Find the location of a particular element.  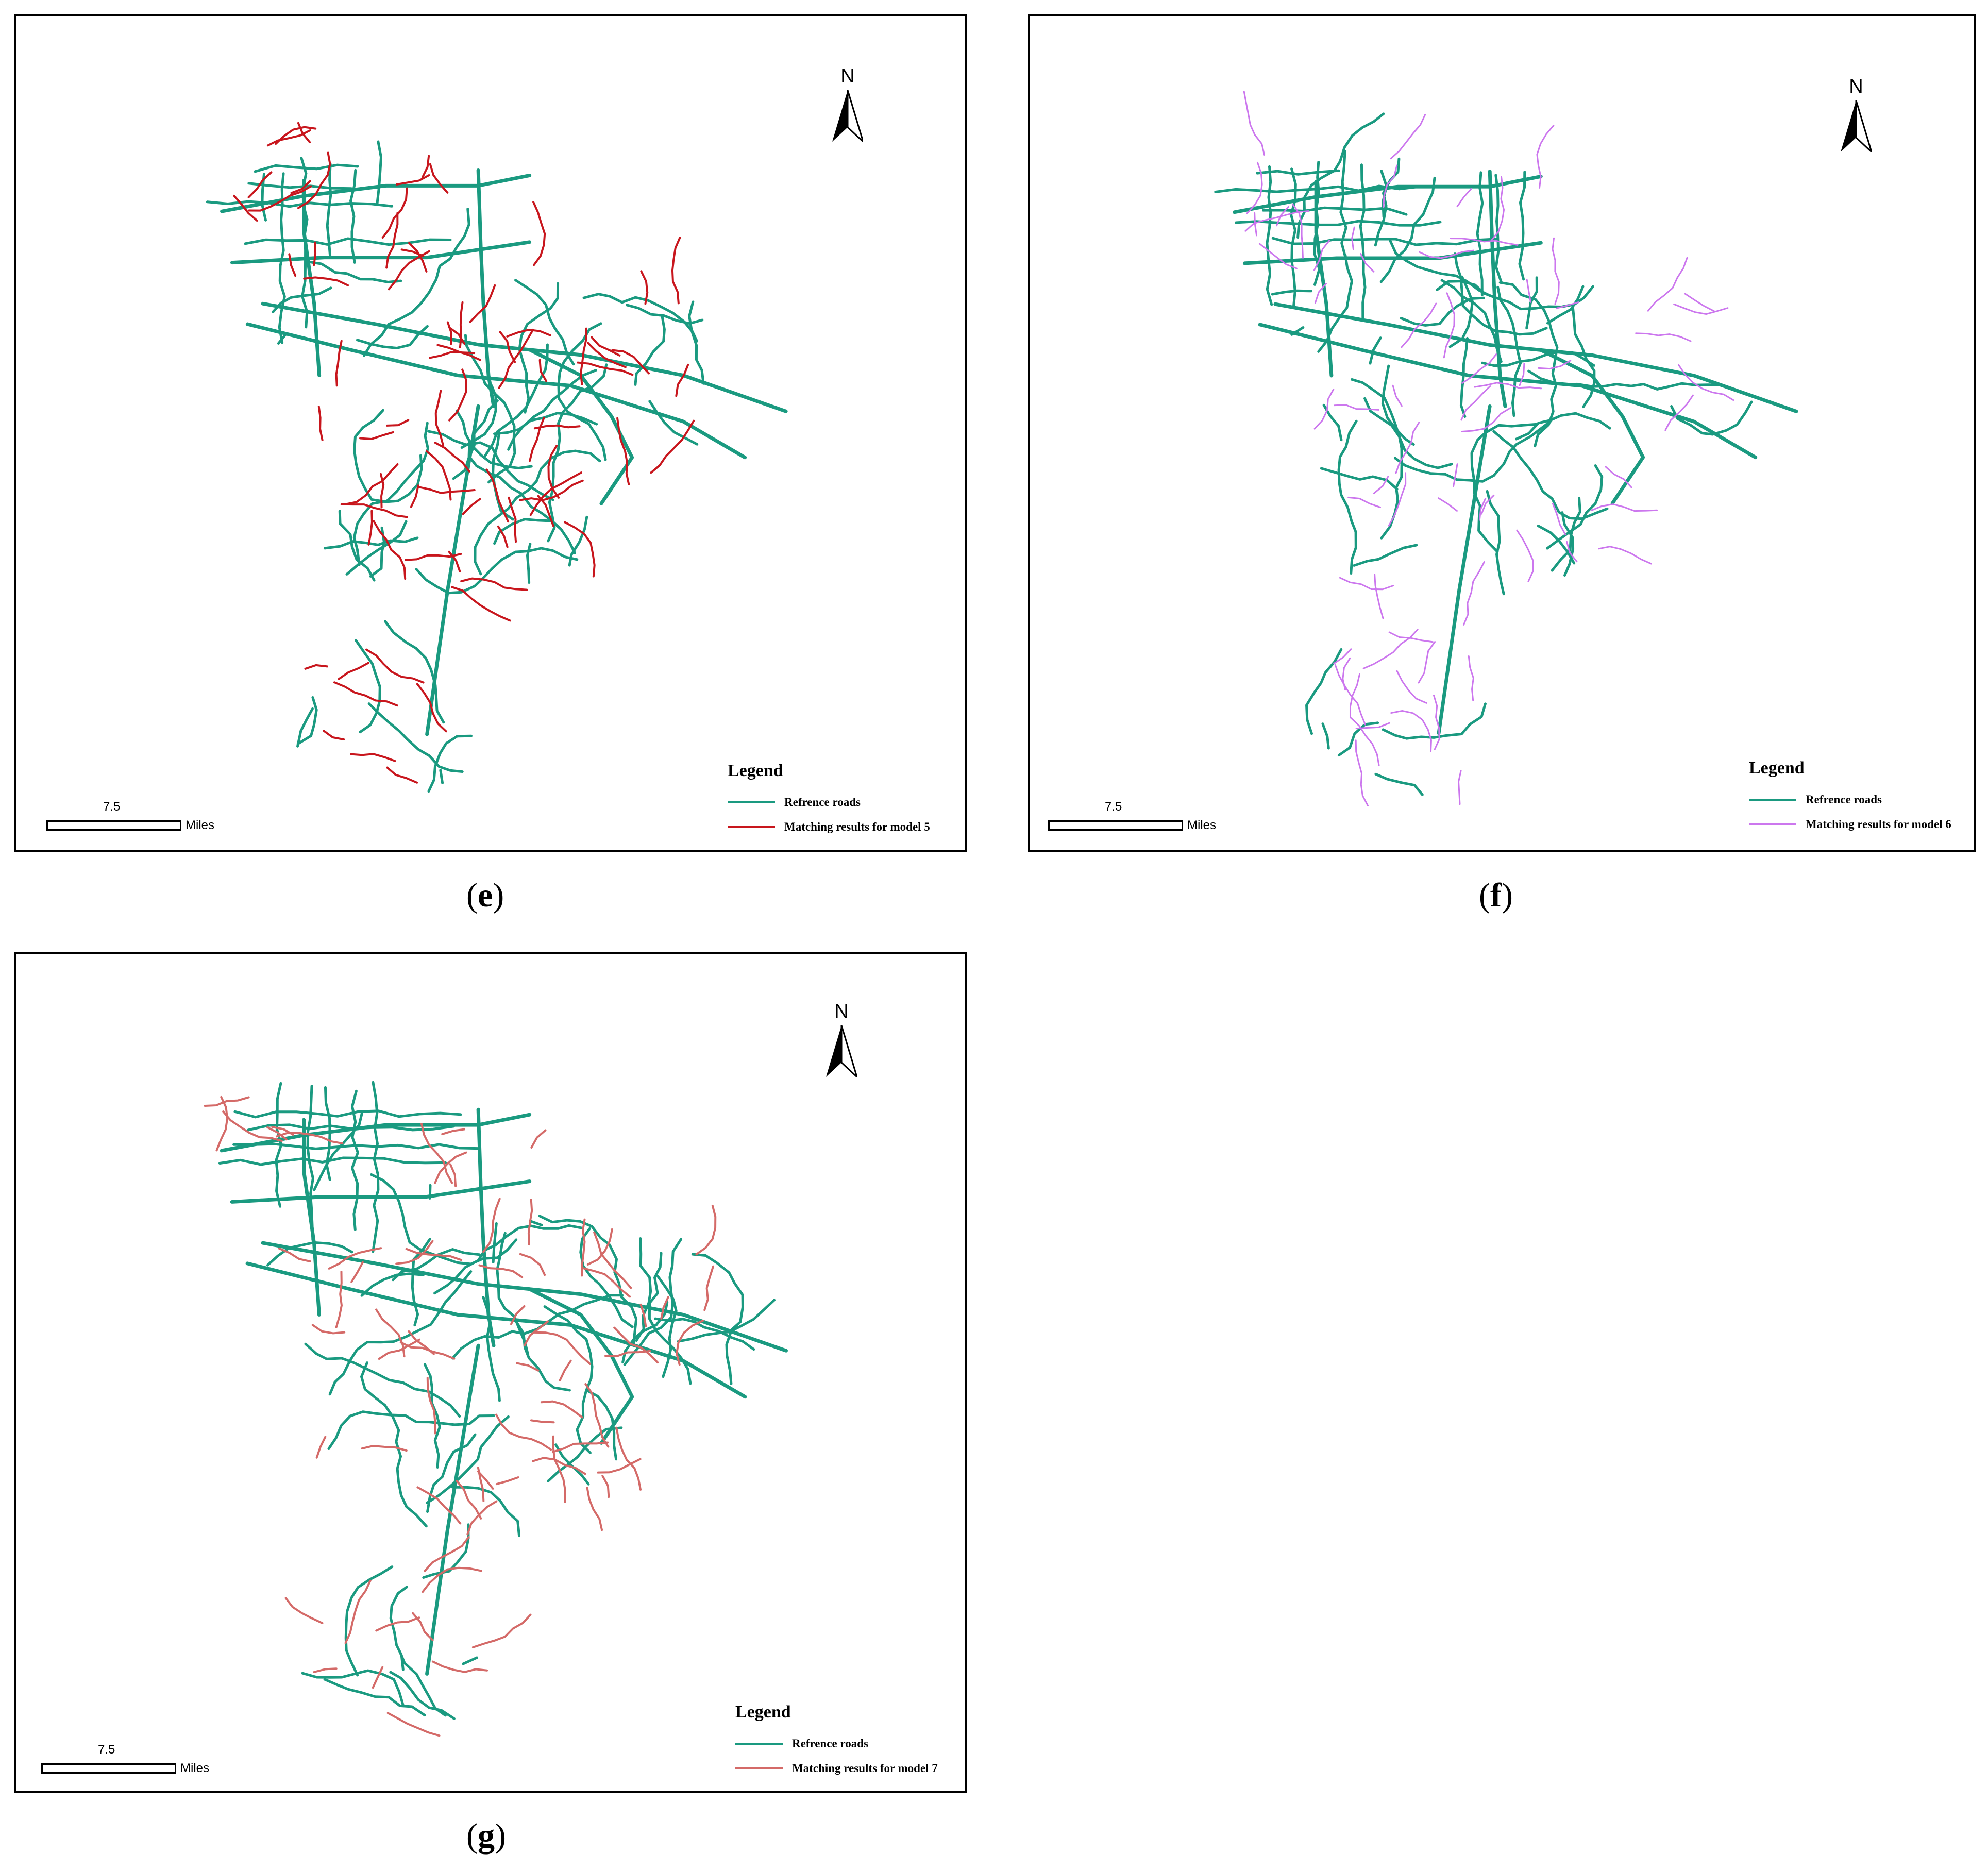

caption-letter: f is located at coordinates (1496, 895).